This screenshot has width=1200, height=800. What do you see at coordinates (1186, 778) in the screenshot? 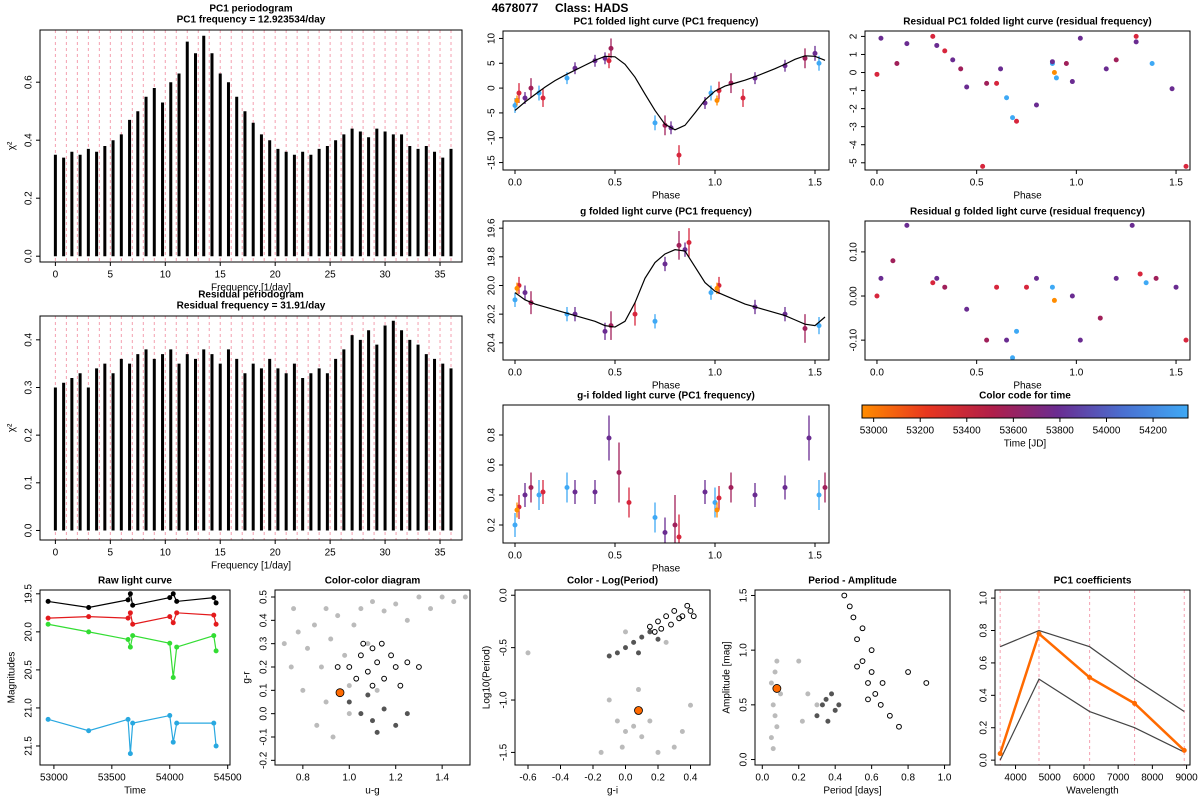
I see `x-tick-label: 9000` at bounding box center [1186, 778].